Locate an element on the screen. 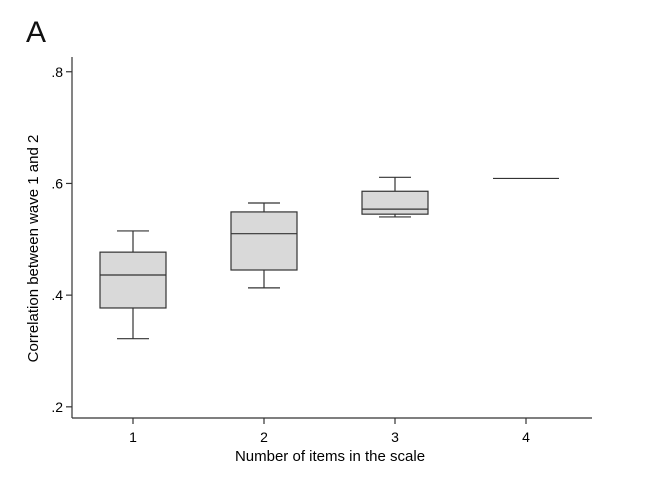  y-tick-label: .2 is located at coordinates (57, 407).